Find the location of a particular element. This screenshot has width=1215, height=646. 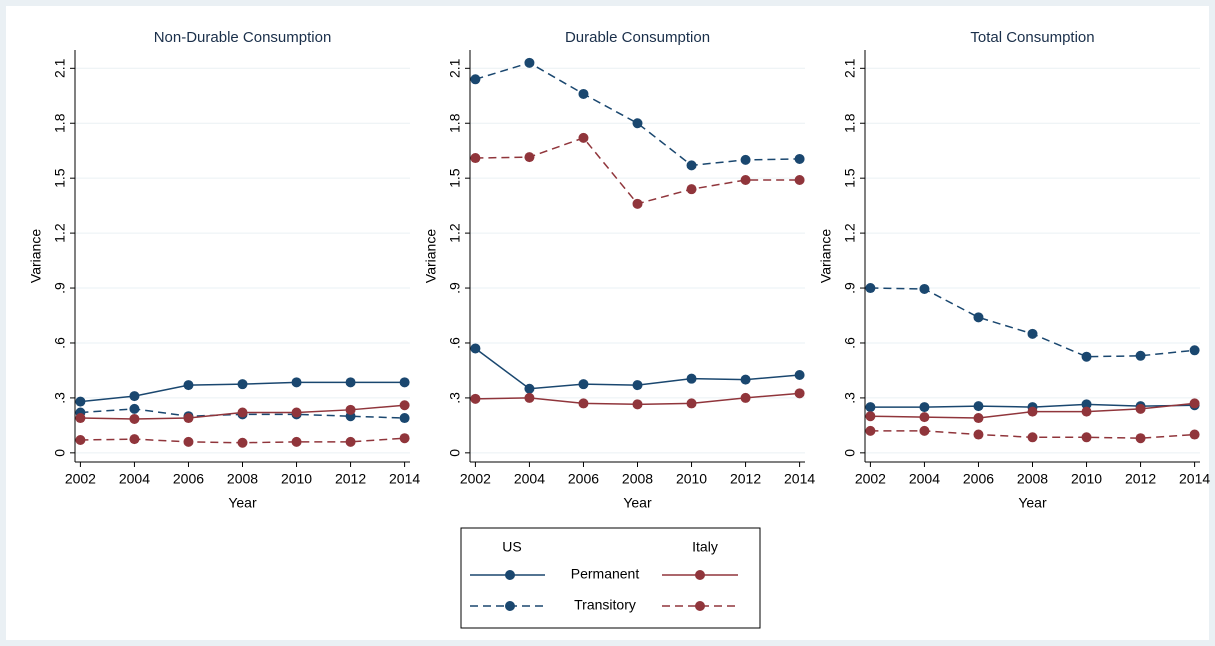

legend-label: Transitory is located at coordinates (605, 605).